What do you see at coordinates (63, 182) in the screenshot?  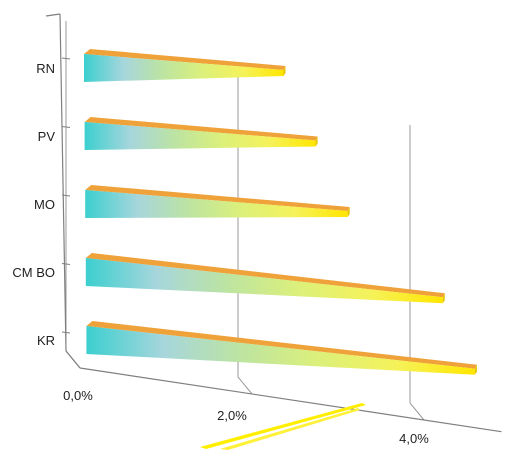 I see `y-axis-line` at bounding box center [63, 182].